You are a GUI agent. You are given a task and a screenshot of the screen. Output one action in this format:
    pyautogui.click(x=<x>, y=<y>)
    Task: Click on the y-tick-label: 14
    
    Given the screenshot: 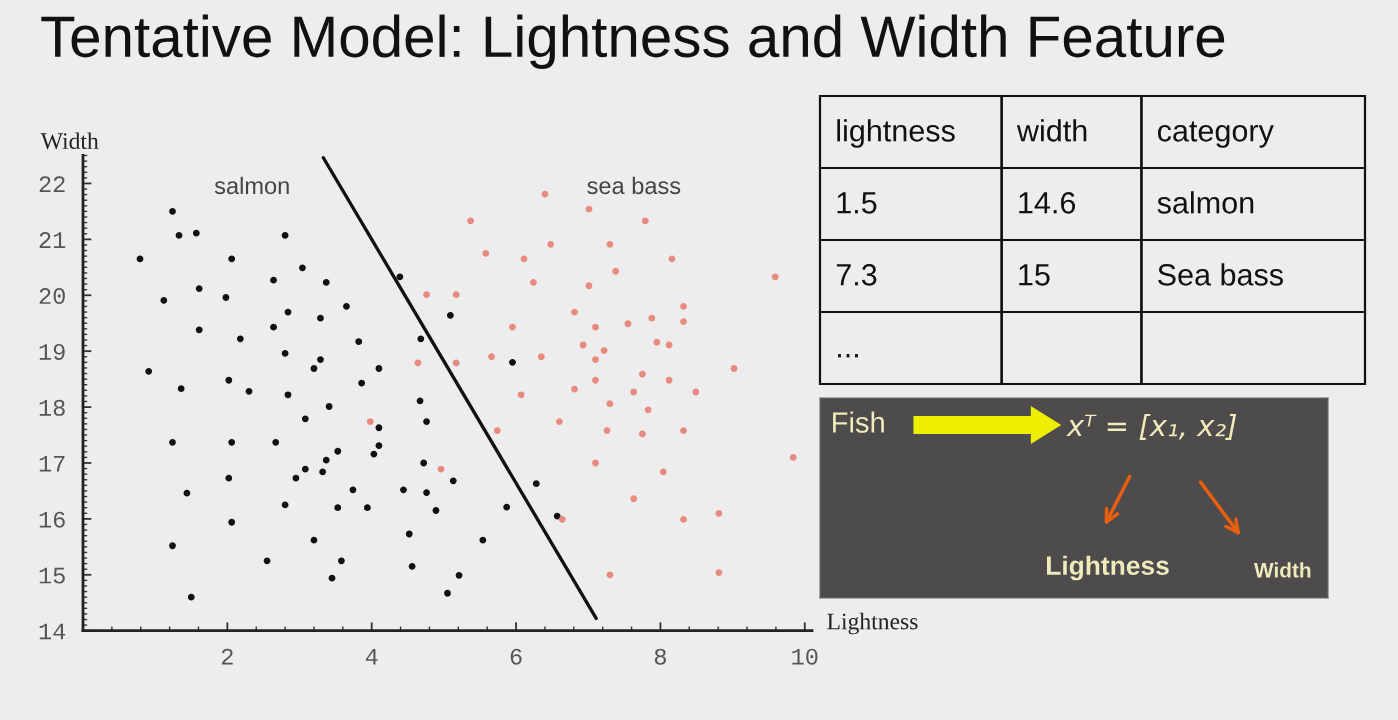 What is the action you would take?
    pyautogui.click(x=52, y=631)
    